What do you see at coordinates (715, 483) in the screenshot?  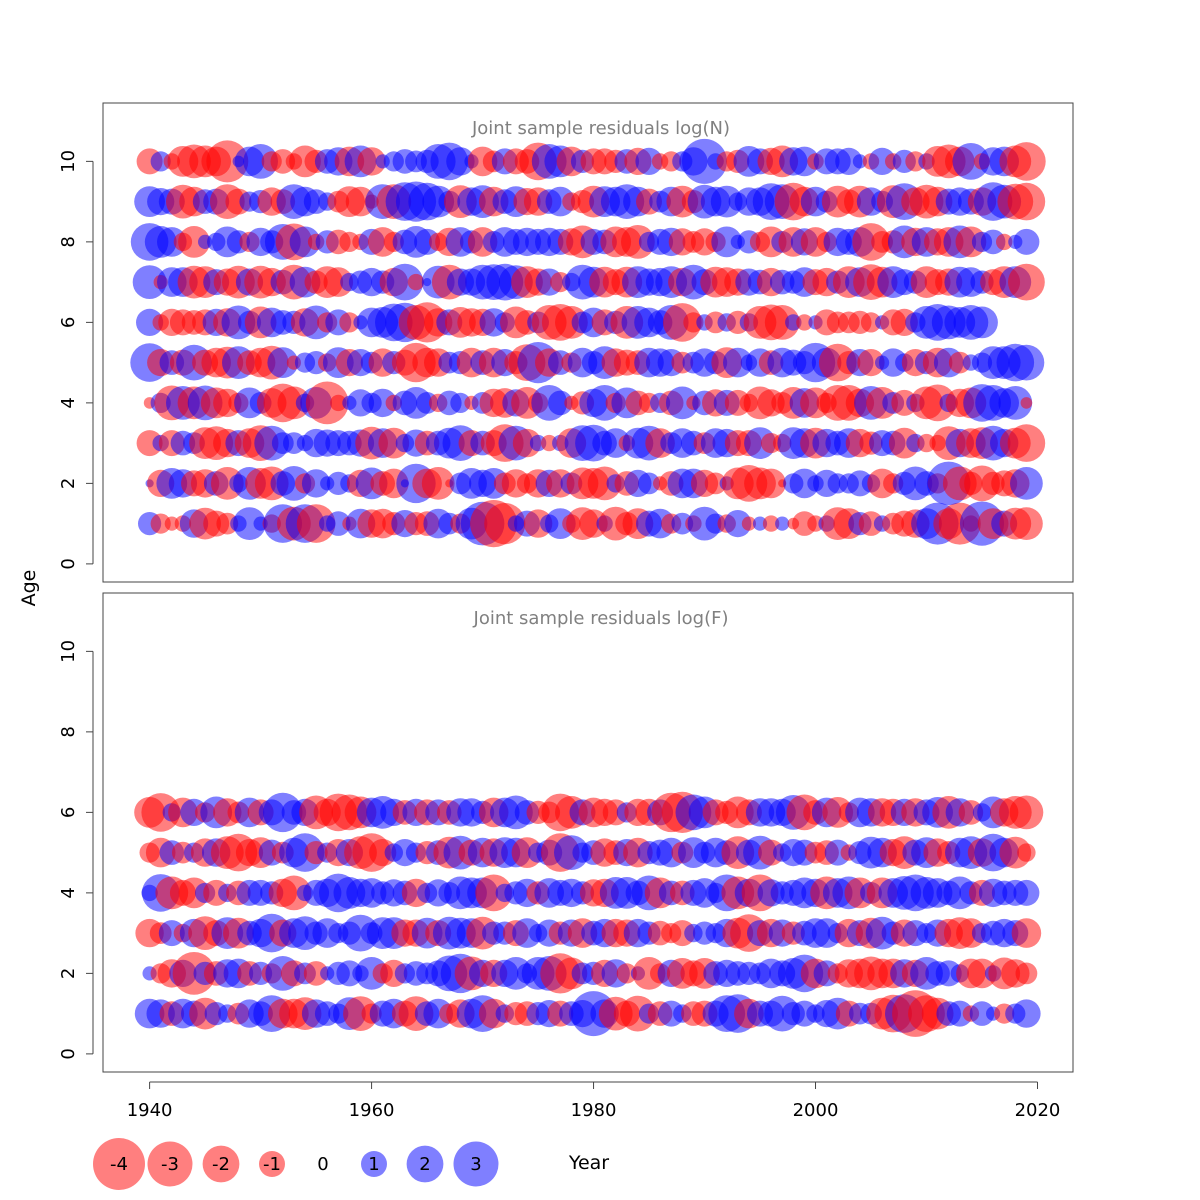 I see `bubble-age2-year1991` at bounding box center [715, 483].